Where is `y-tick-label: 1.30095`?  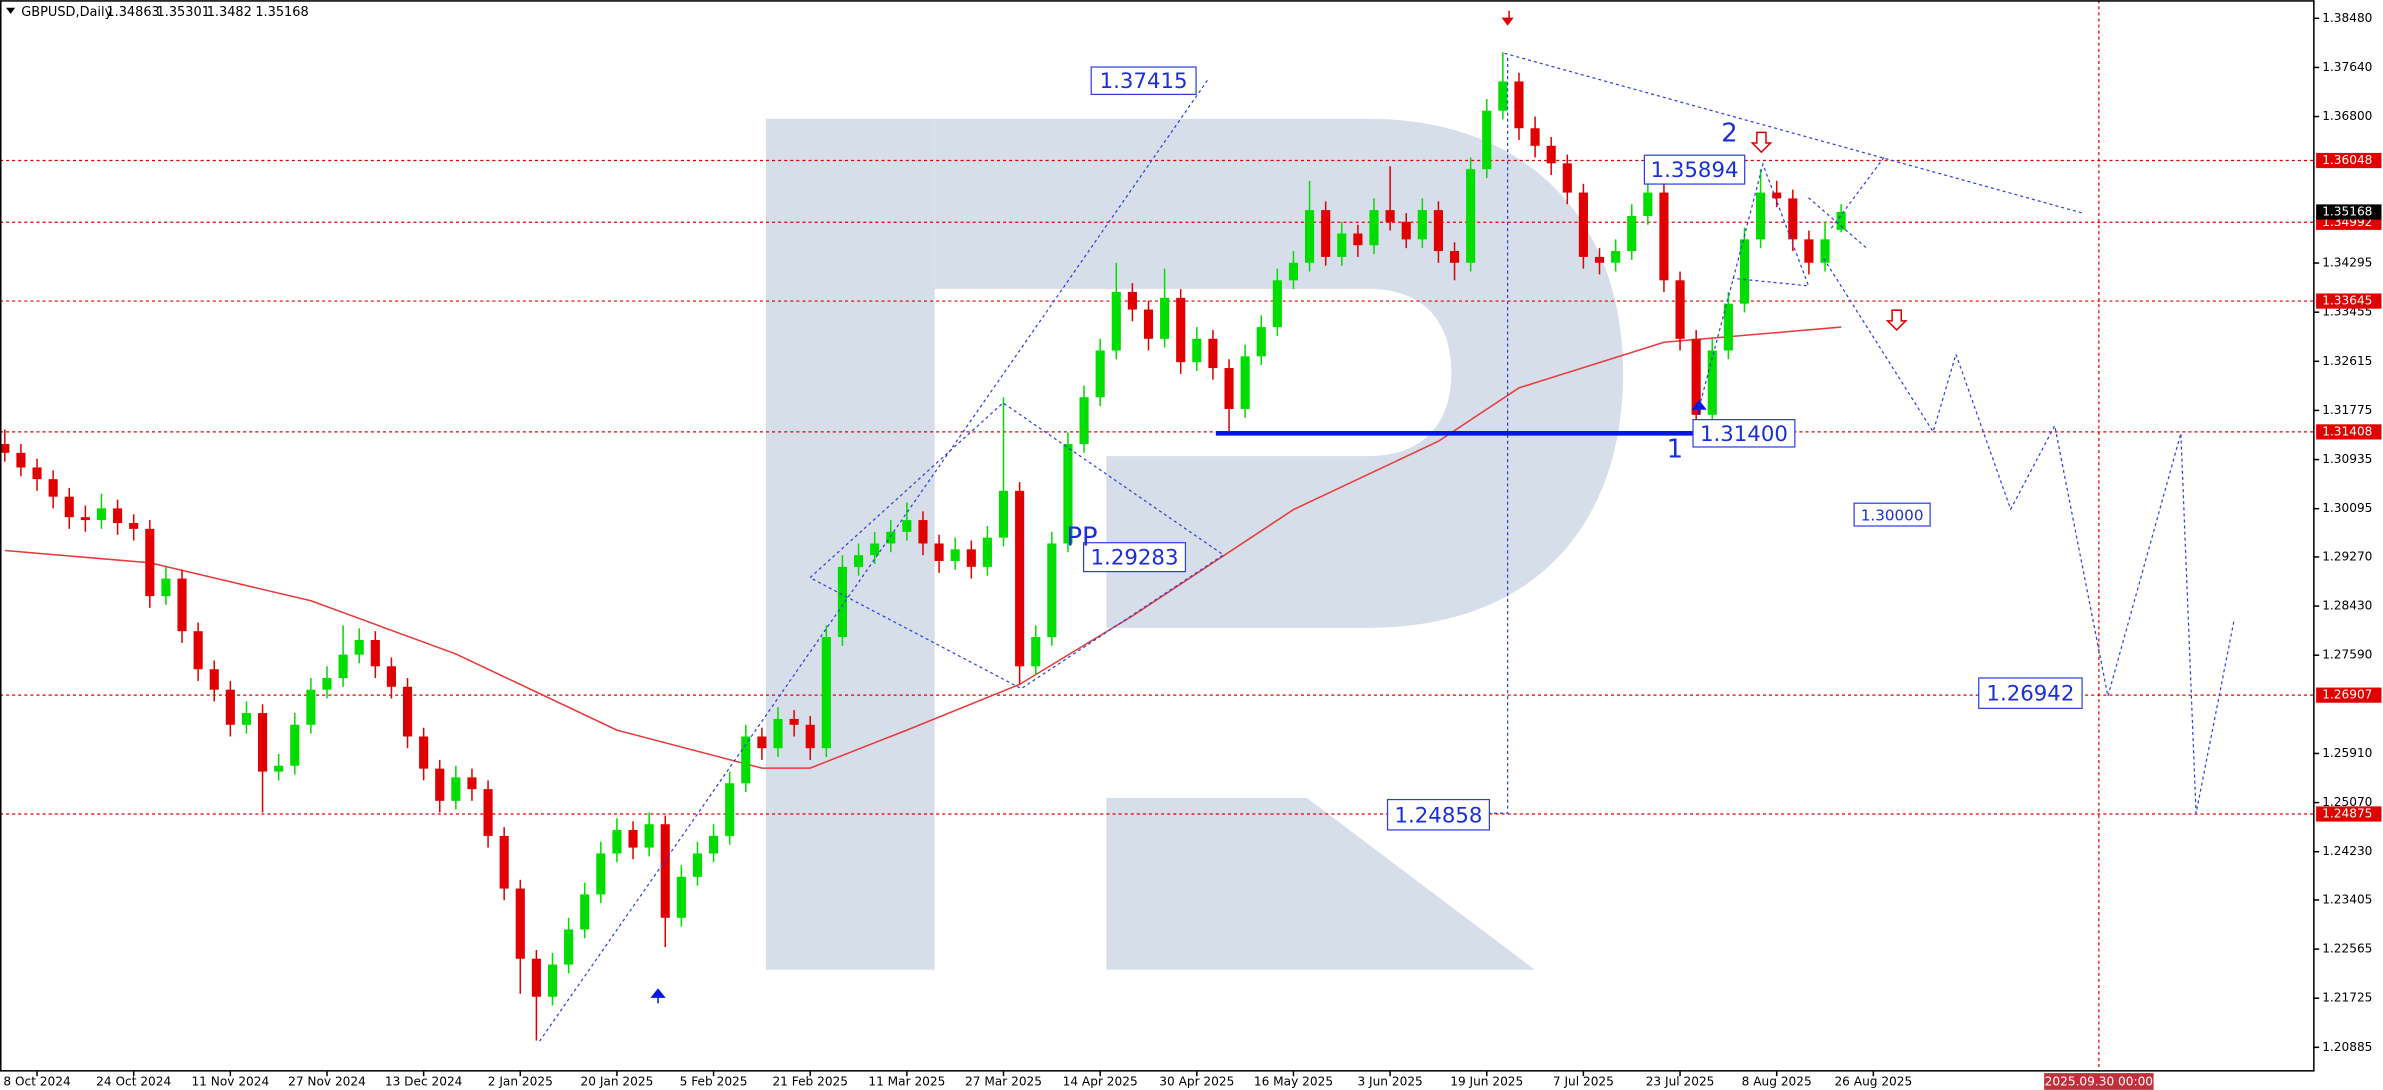 y-tick-label: 1.30095 is located at coordinates (2347, 508).